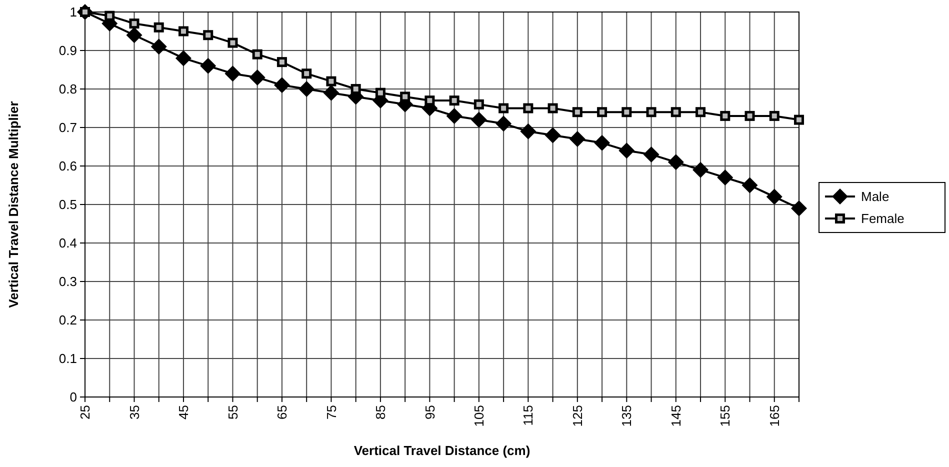  Describe the element at coordinates (184, 412) in the screenshot. I see `x-tick-label: 45` at that location.